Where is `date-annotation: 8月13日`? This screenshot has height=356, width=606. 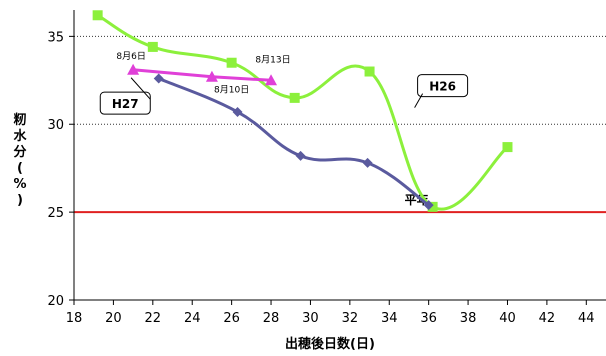 date-annotation: 8月13日 is located at coordinates (272, 60).